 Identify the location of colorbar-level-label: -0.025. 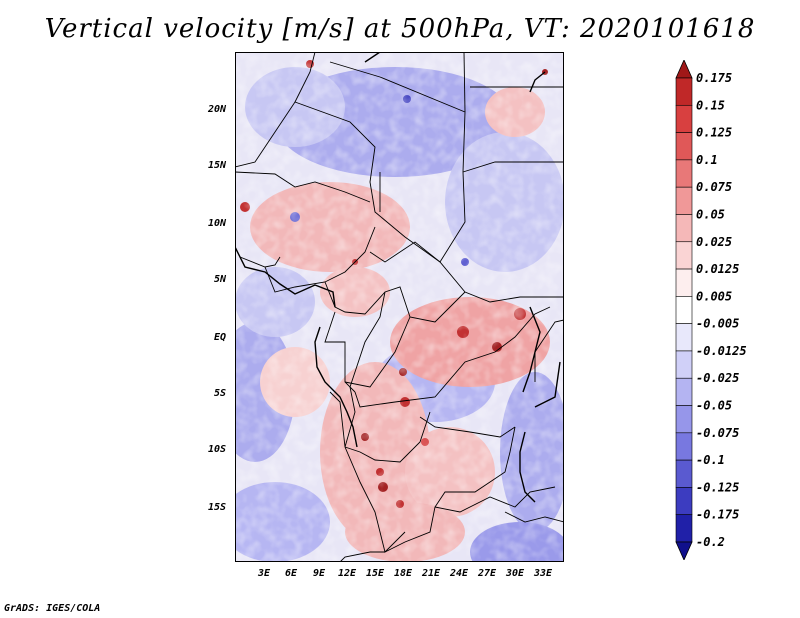
(717, 378).